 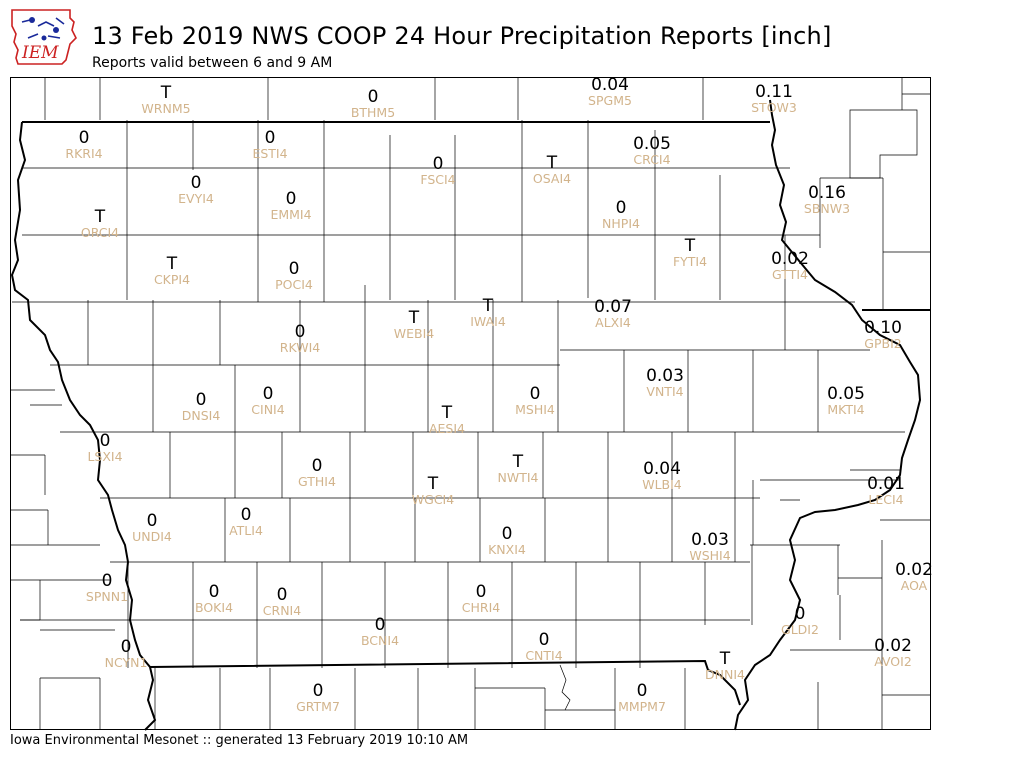 What do you see at coordinates (886, 484) in the screenshot?
I see `station-value: 0.01` at bounding box center [886, 484].